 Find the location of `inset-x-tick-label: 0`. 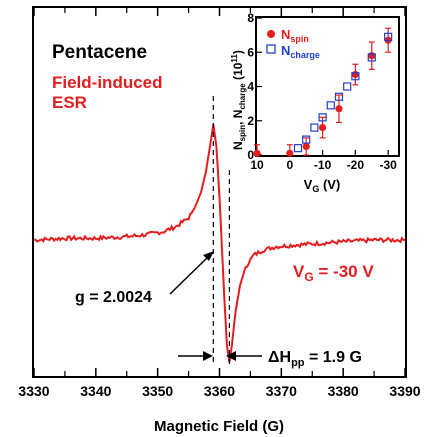

inset-x-tick-label: 0 is located at coordinates (289, 165).